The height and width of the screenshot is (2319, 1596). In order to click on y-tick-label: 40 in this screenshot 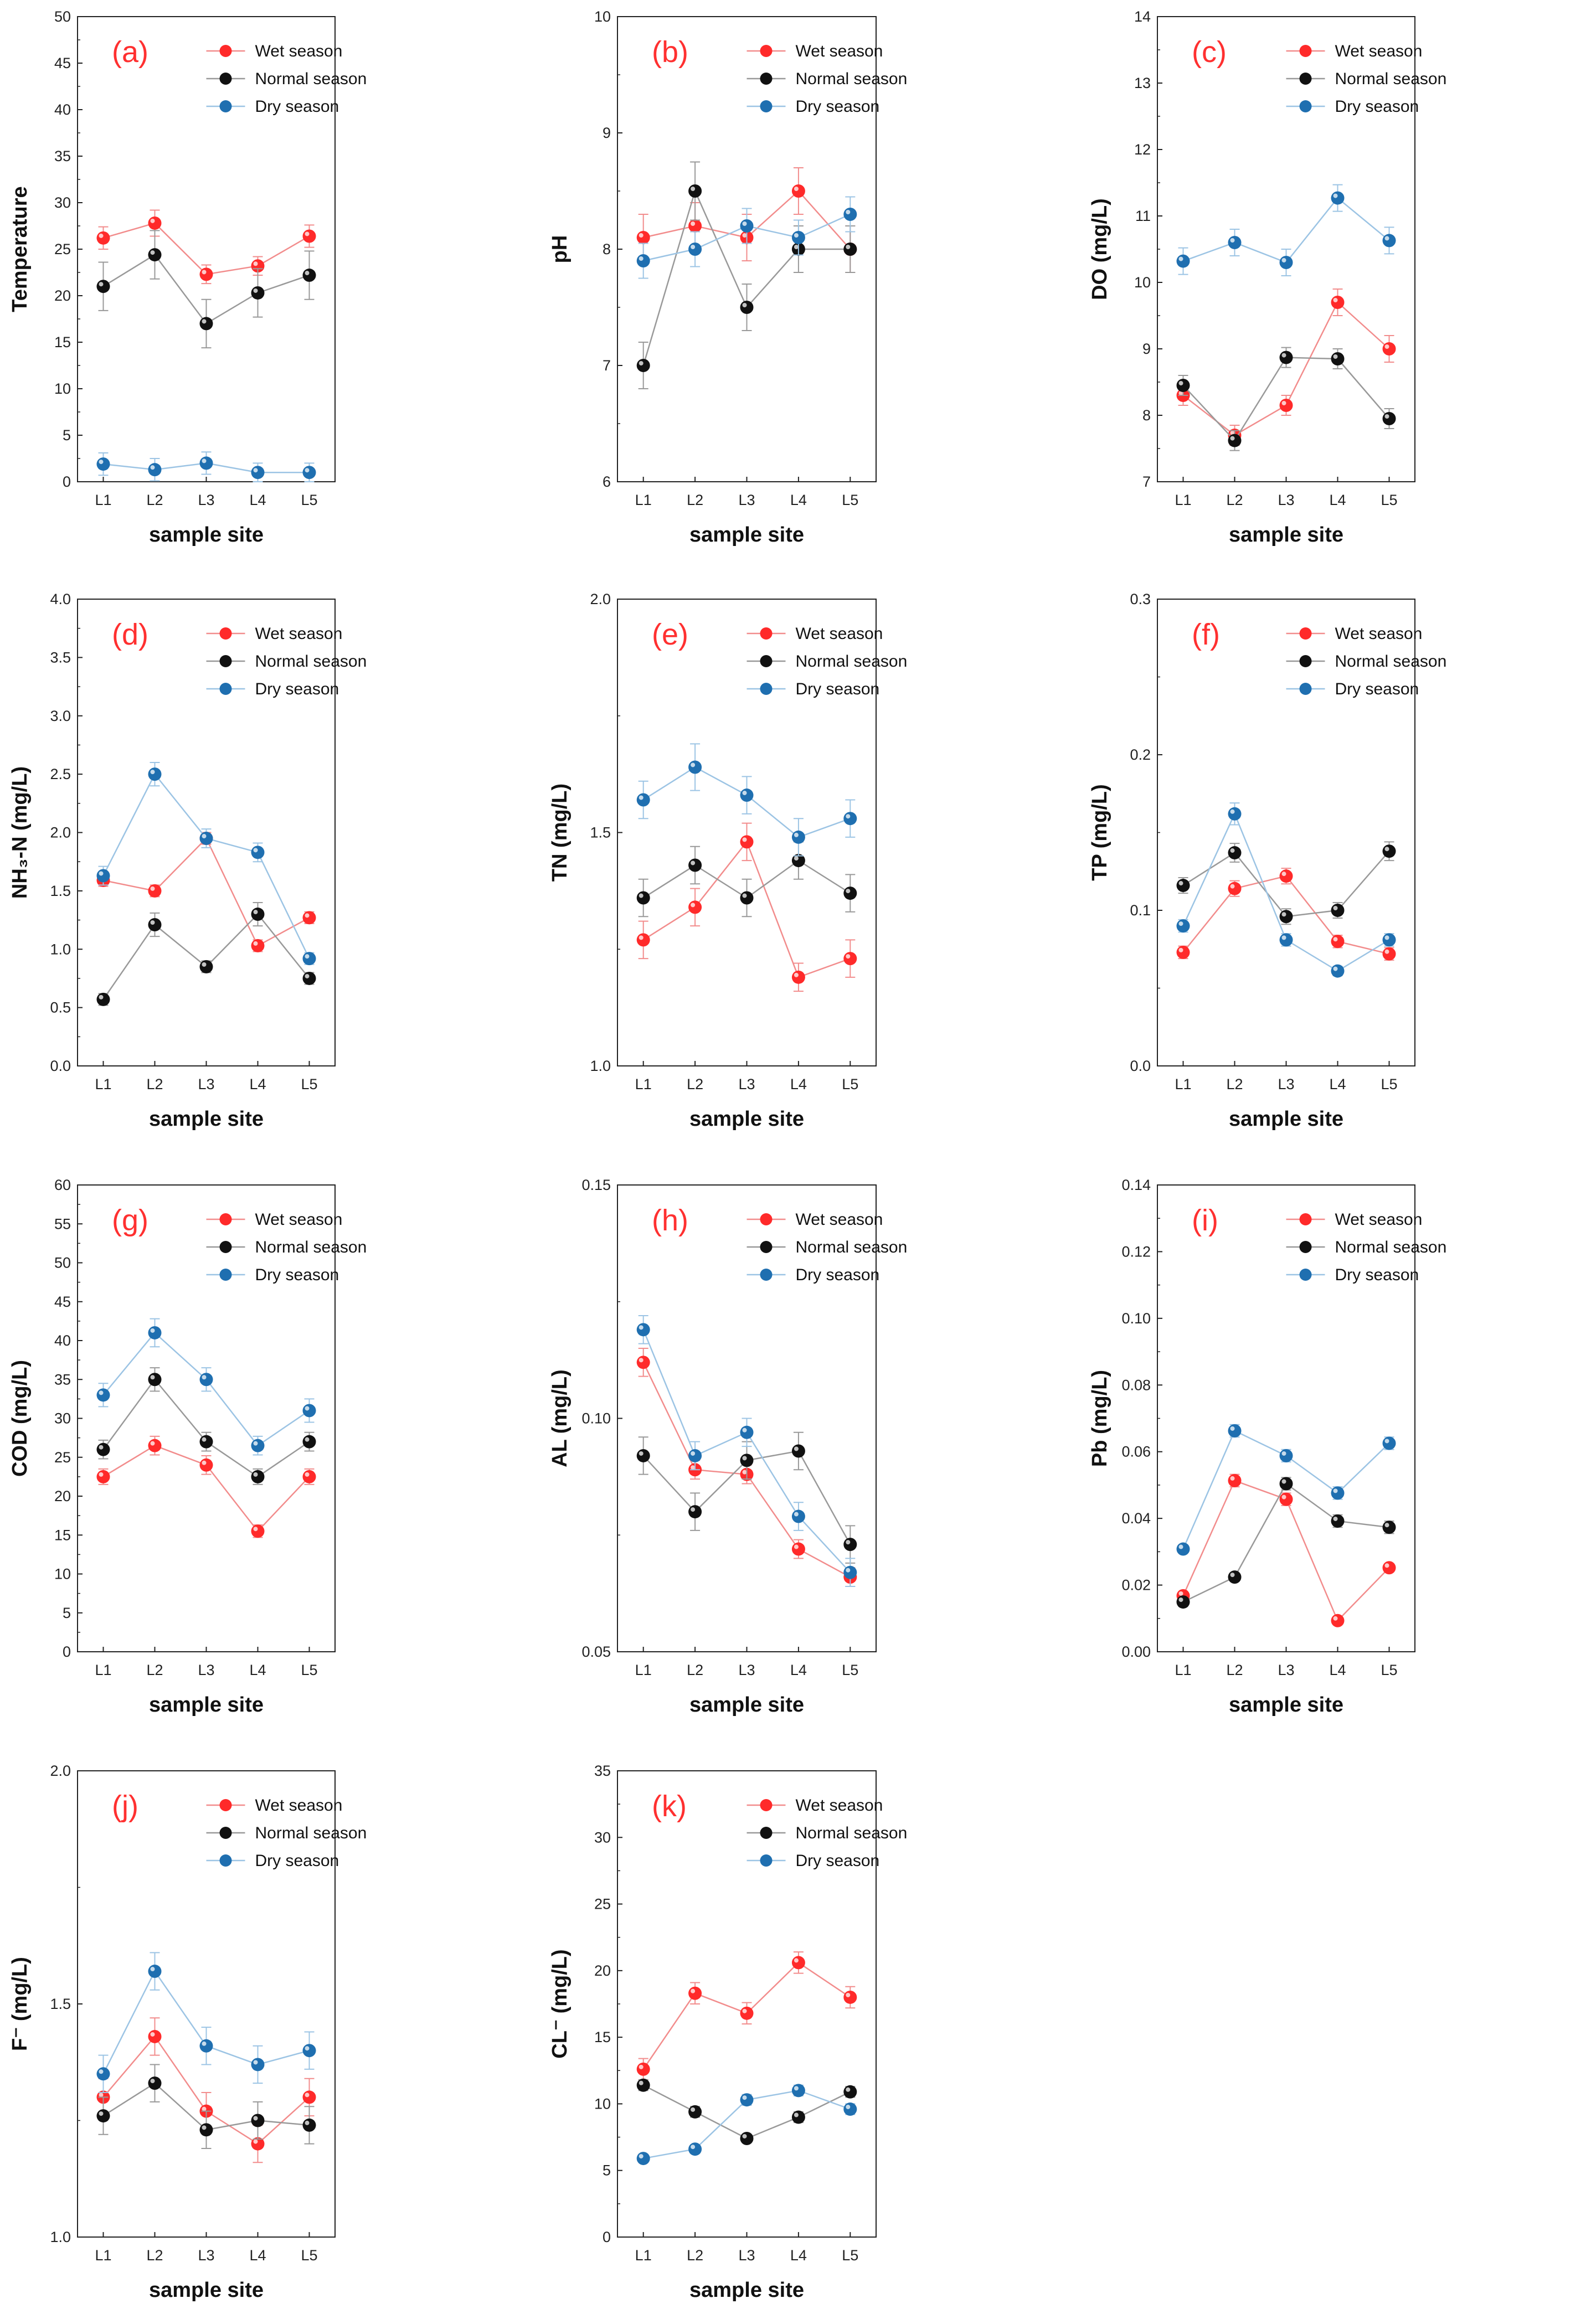, I will do `click(62, 1340)`.